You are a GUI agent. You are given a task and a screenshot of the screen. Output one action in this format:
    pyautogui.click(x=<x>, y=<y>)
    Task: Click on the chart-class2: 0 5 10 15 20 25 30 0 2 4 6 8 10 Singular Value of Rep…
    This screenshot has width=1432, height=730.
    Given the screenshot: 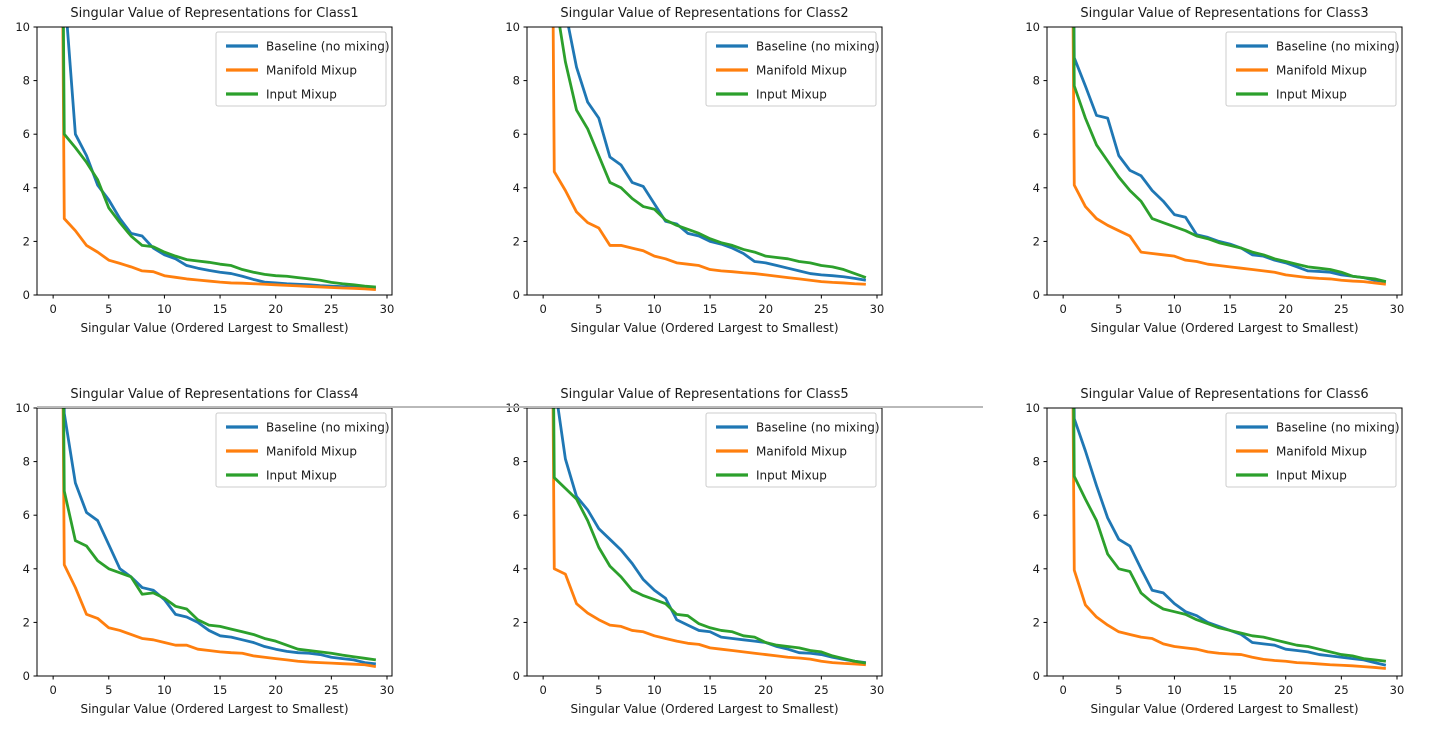 What is the action you would take?
    pyautogui.click(x=695, y=170)
    